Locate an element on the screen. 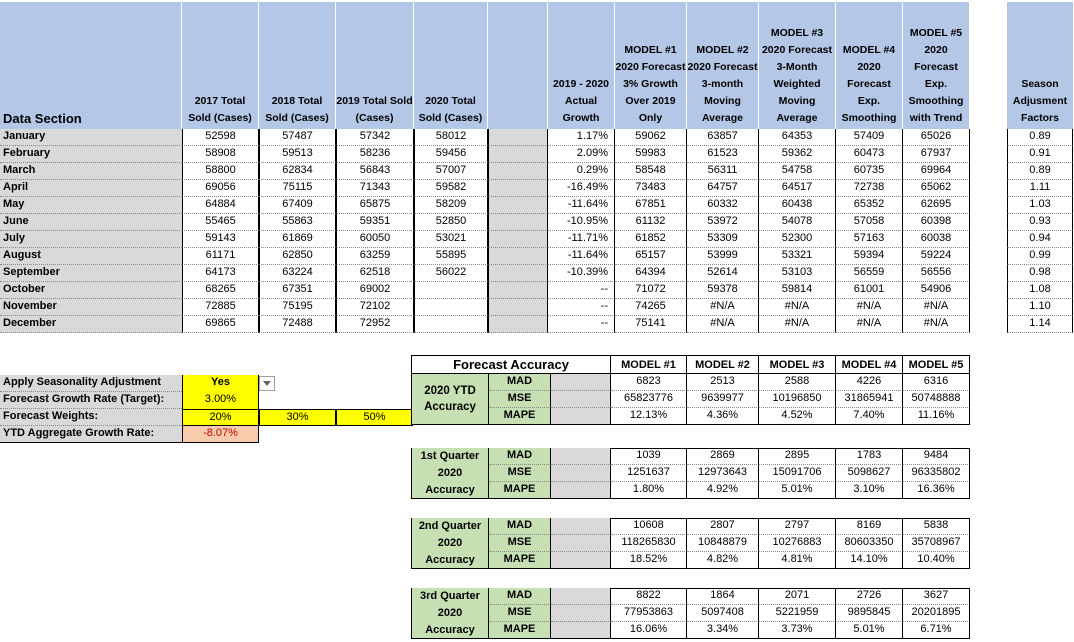  year-sales-cell: 69865 is located at coordinates (220, 324).